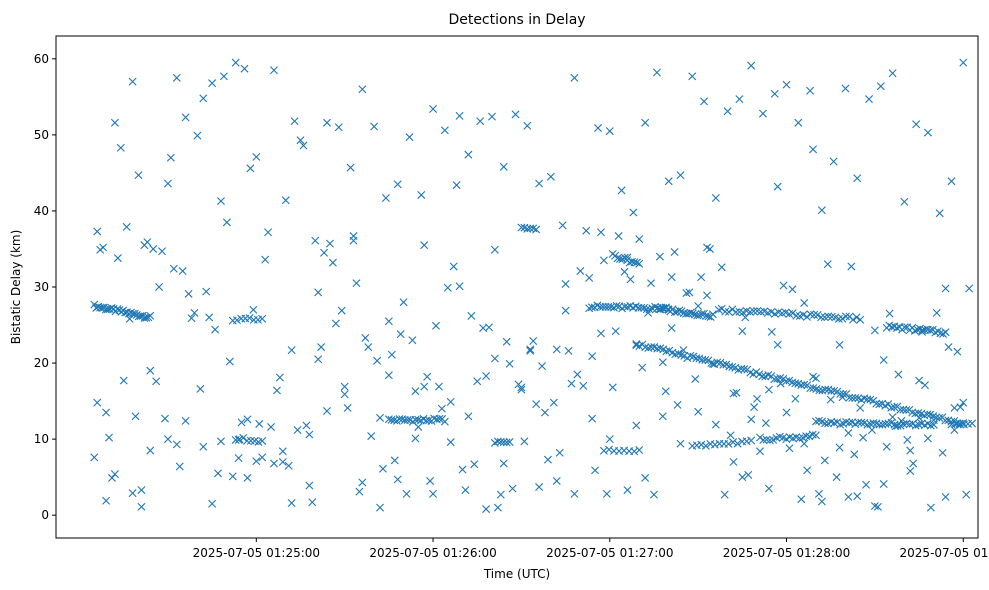  What do you see at coordinates (609, 553) in the screenshot?
I see `x-tick-label: 2025-07-05 01:27:00` at bounding box center [609, 553].